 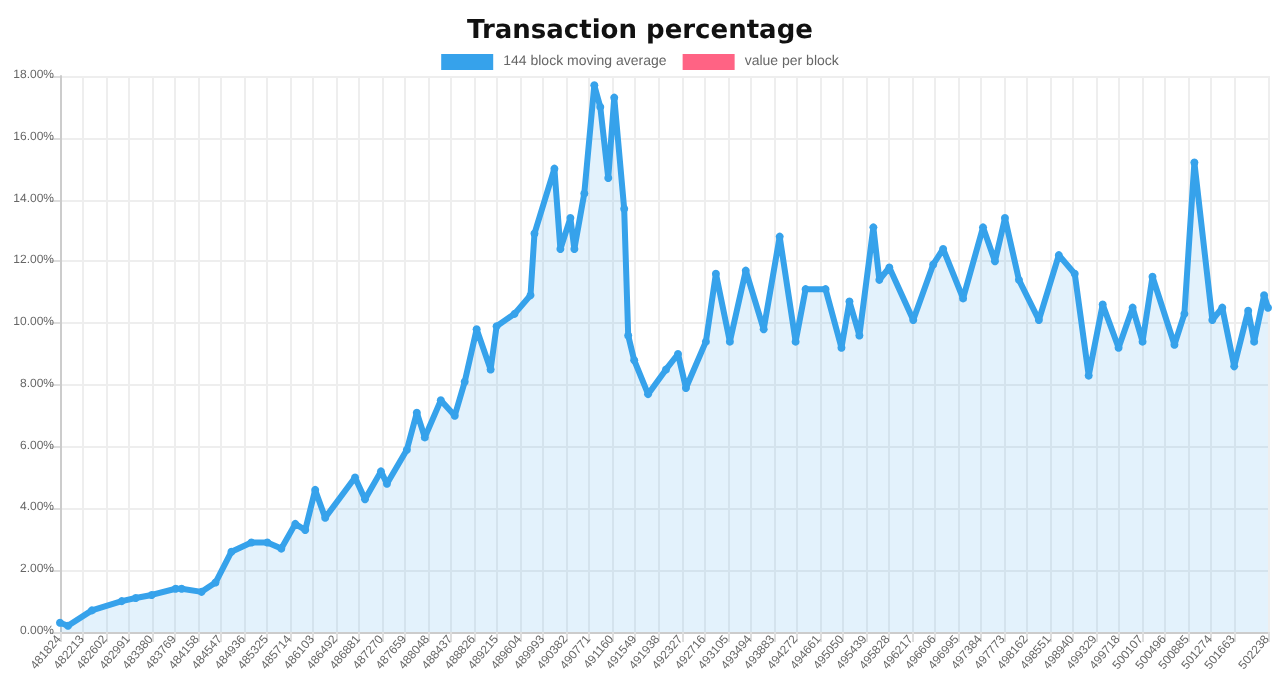 I want to click on chart-title: Transaction percentage, so click(x=640, y=31).